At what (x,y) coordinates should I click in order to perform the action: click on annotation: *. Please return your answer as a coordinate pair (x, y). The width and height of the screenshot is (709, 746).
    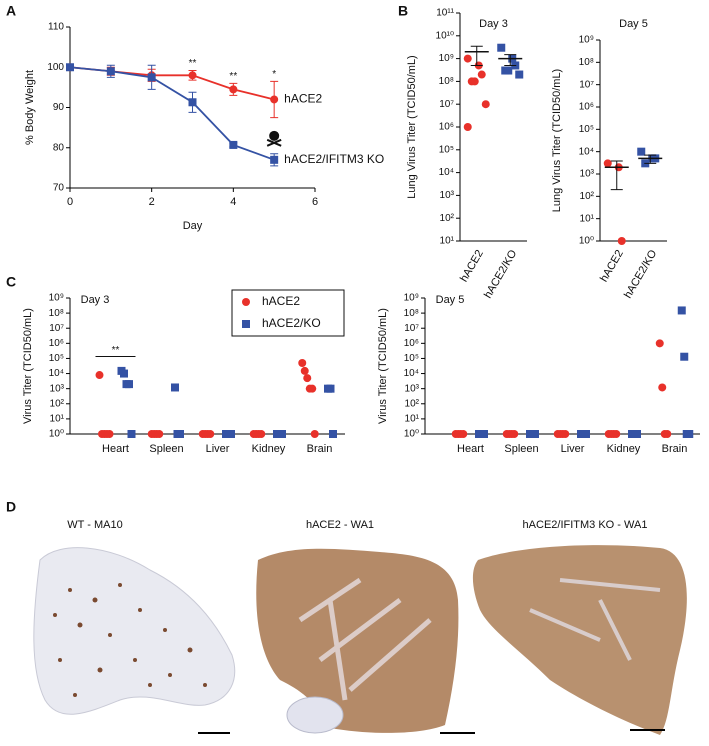
    Looking at the image, I should click on (274, 74).